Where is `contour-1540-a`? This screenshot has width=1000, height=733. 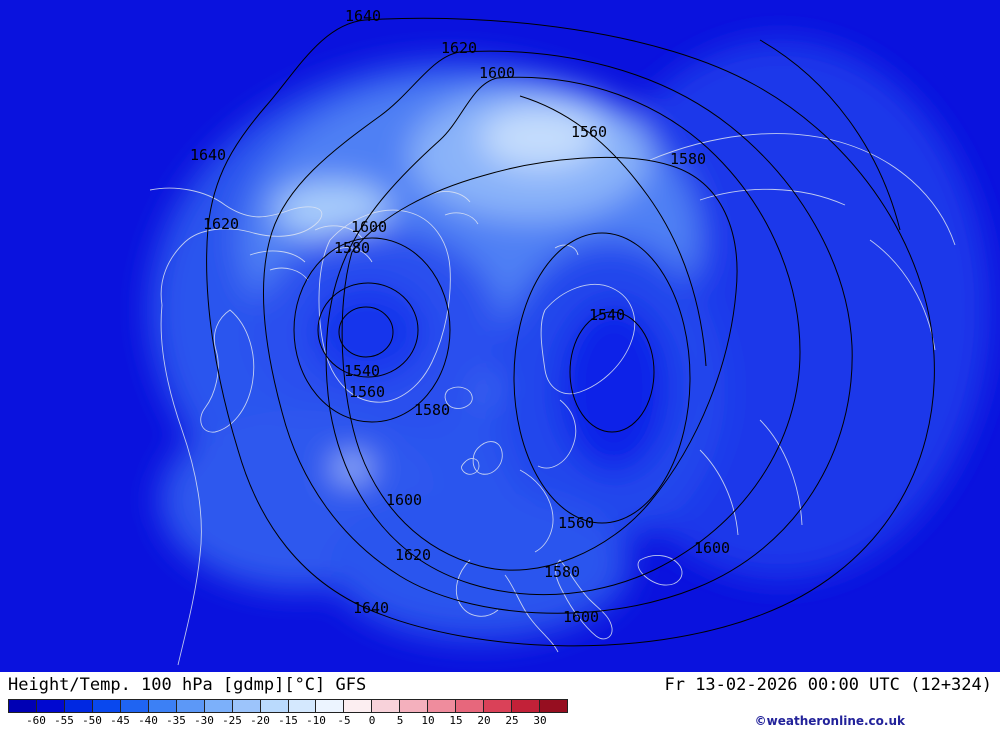 contour-1540-a is located at coordinates (366, 332).